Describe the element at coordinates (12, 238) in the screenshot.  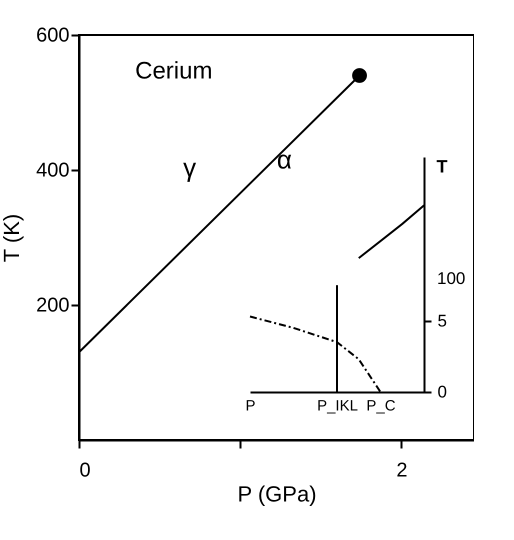
I see `y-axis-title: T (K)` at that location.